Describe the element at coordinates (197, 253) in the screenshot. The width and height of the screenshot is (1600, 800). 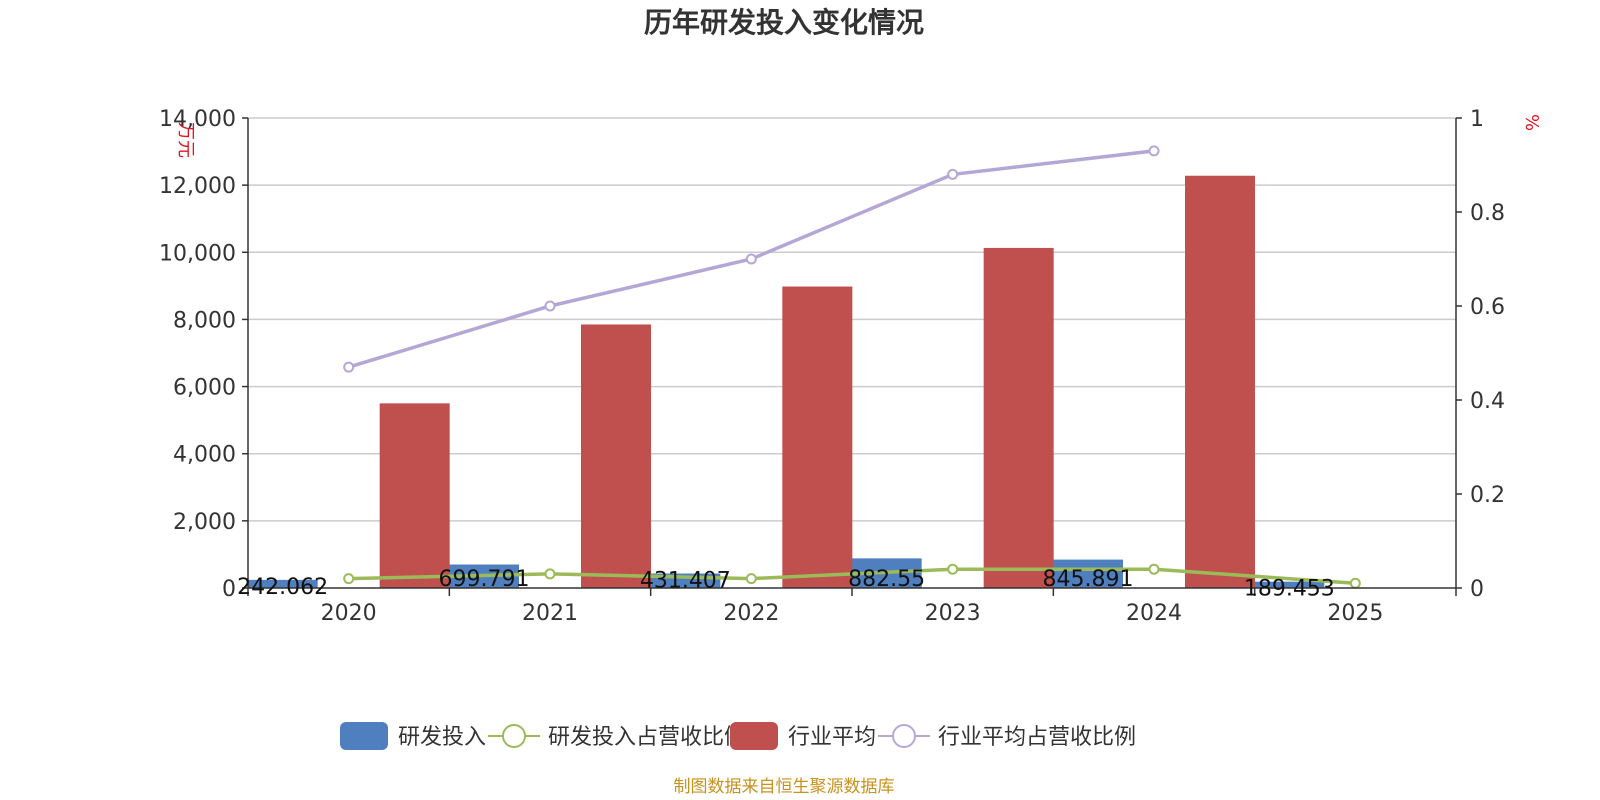
I see `left-tick-label: 10,000` at that location.